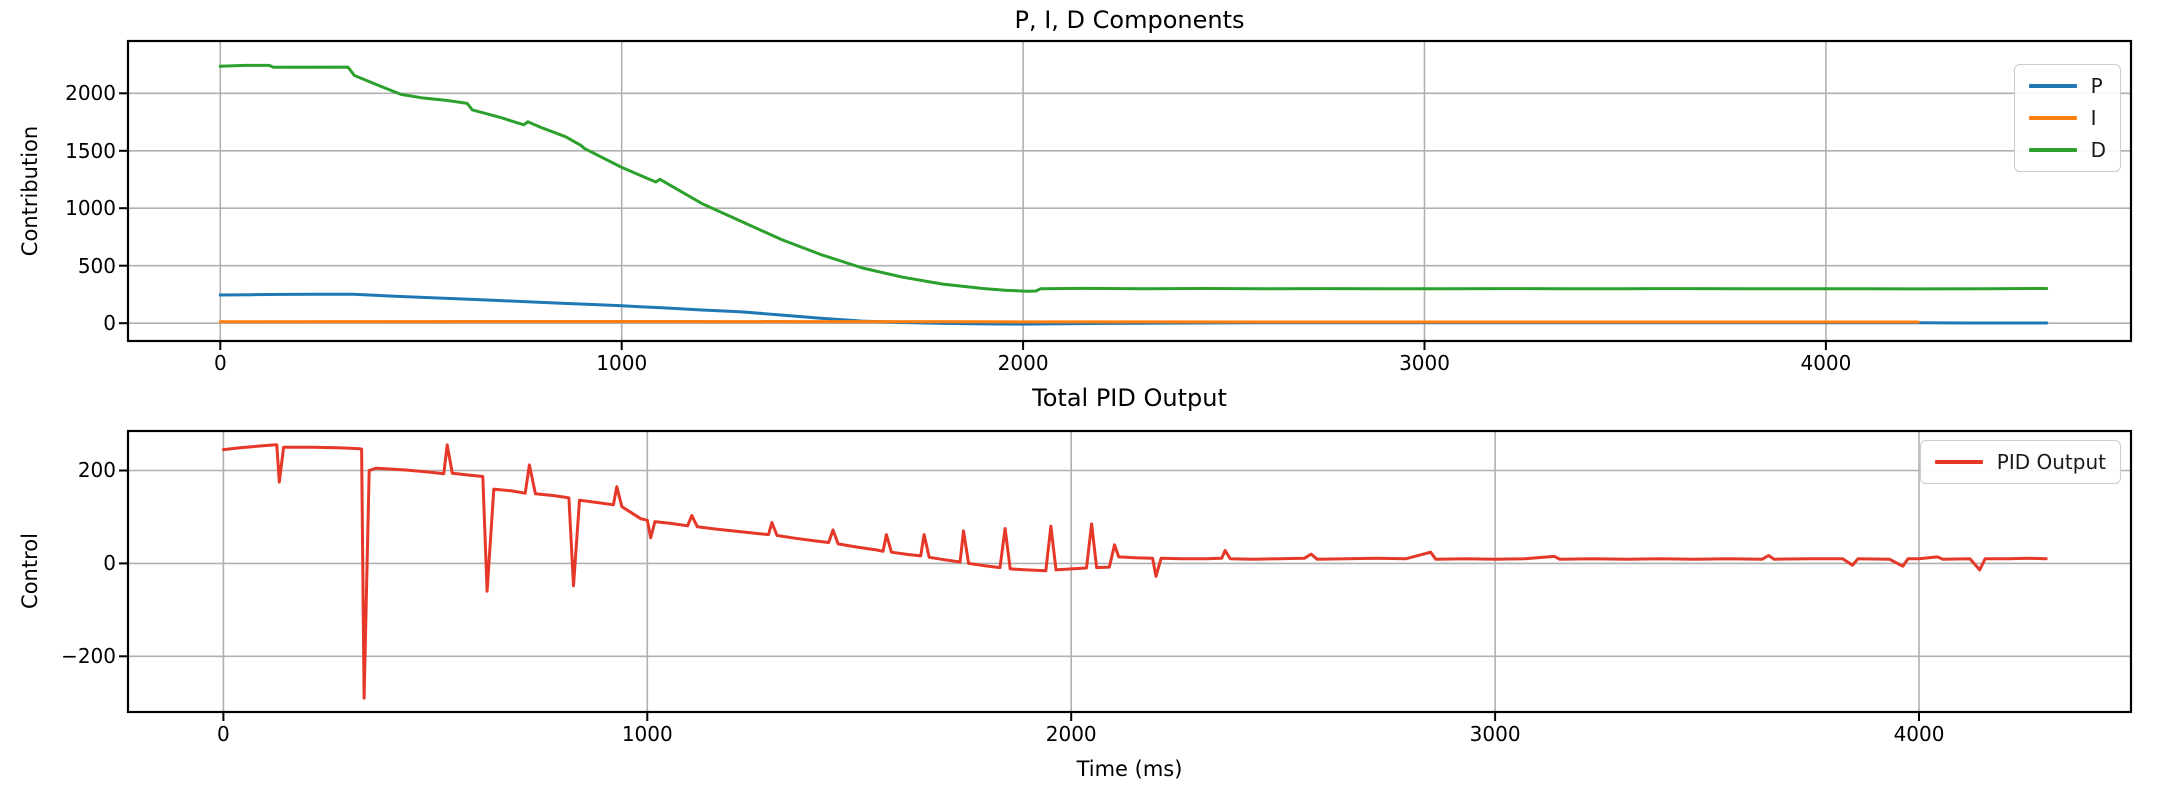 This screenshot has width=2158, height=798. Describe the element at coordinates (2051, 462) in the screenshot. I see `legend-label-pid-output: PID Output` at that location.